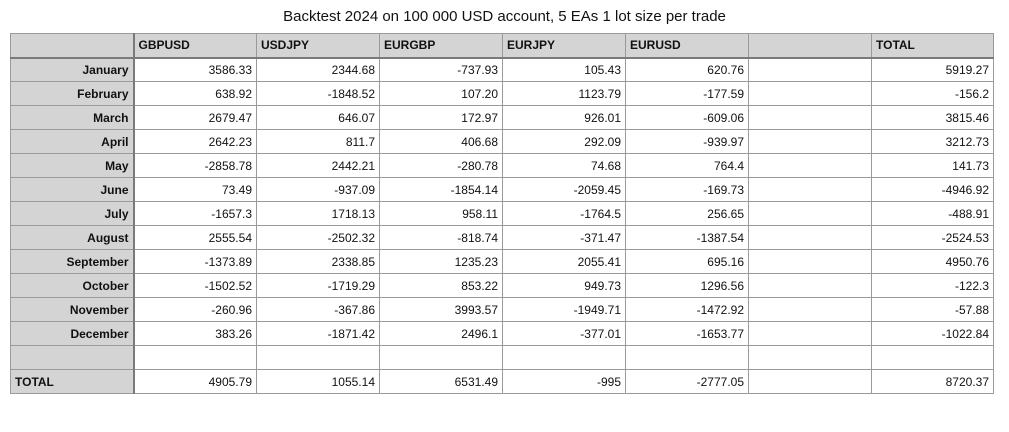  Describe the element at coordinates (441, 141) in the screenshot. I see `value-cell: 406.68` at that location.